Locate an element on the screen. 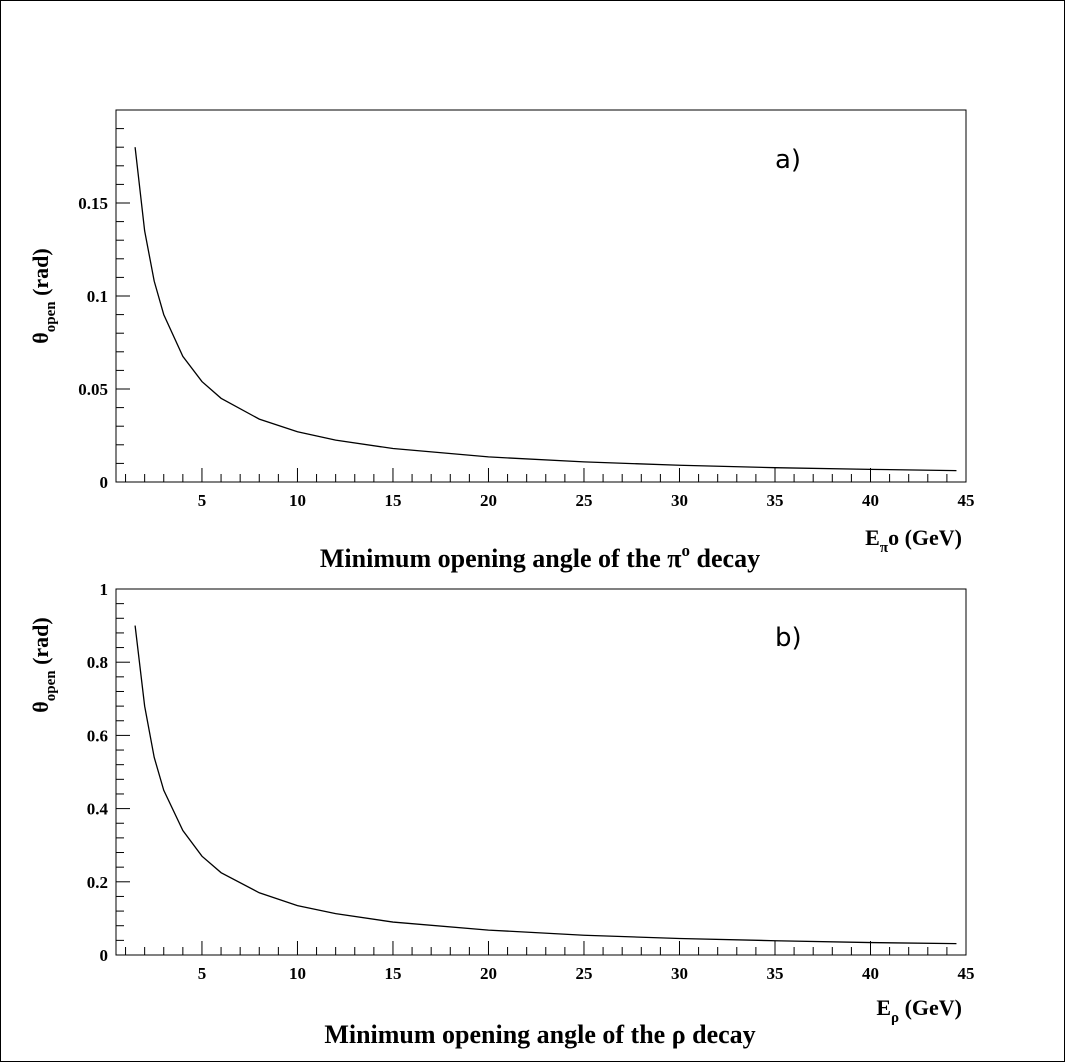 Image resolution: width=1065 pixels, height=1062 pixels. chart-caption-b: Minimum opening angle of the ρ decay is located at coordinates (539, 1034).